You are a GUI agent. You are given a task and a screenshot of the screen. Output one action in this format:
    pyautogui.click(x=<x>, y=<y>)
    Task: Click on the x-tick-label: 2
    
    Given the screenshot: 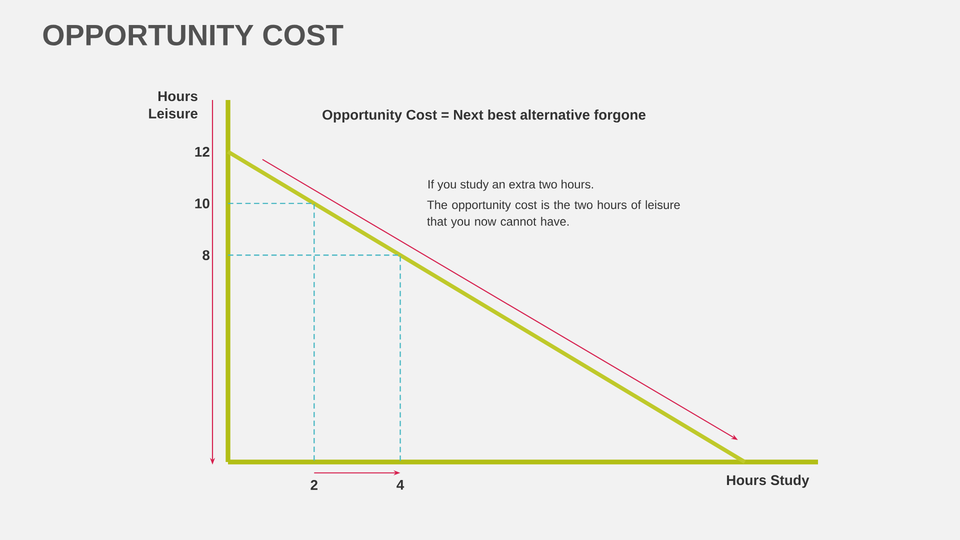 What is the action you would take?
    pyautogui.click(x=314, y=485)
    